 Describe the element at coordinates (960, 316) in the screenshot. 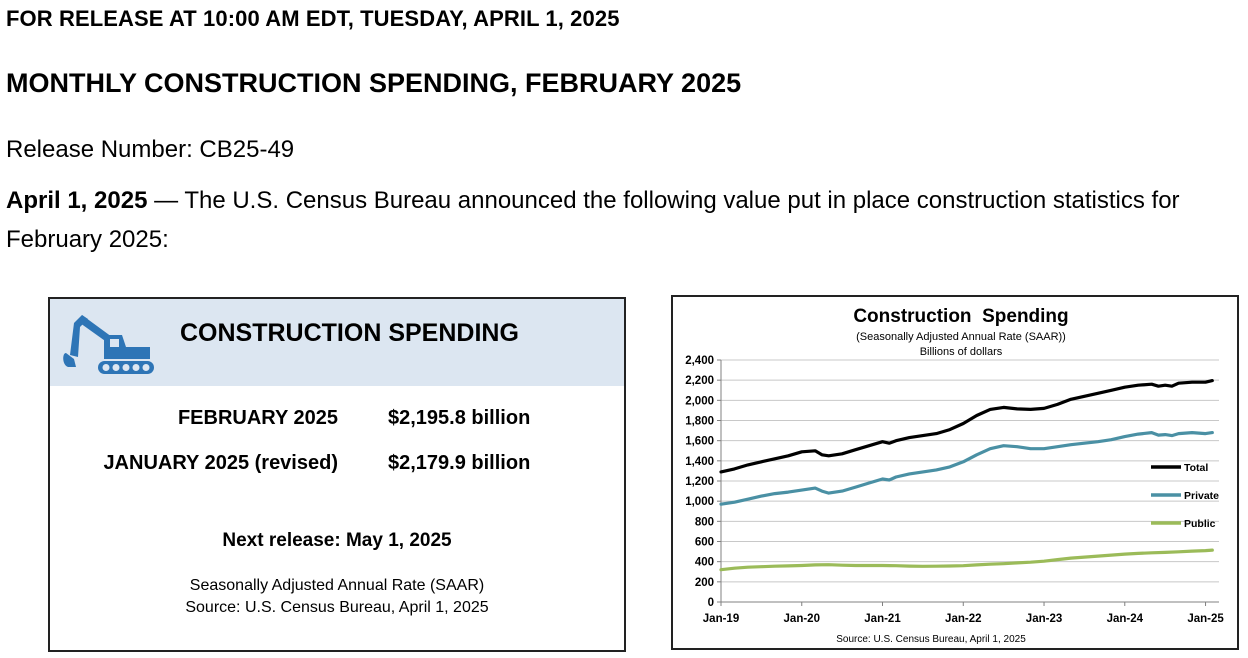

I see `chart-title: Construction Spending` at that location.